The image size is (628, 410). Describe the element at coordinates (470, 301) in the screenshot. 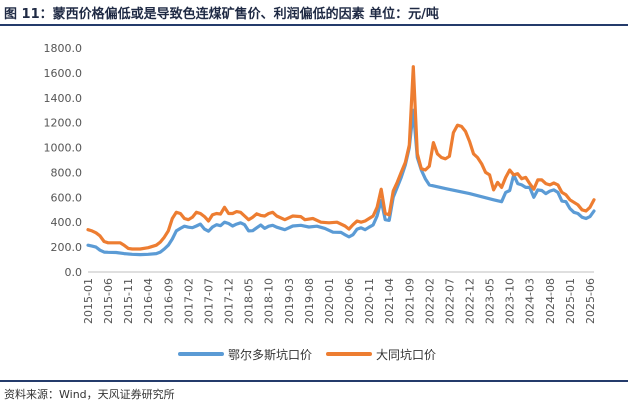

I see `x-tick-label: 2022-12` at that location.